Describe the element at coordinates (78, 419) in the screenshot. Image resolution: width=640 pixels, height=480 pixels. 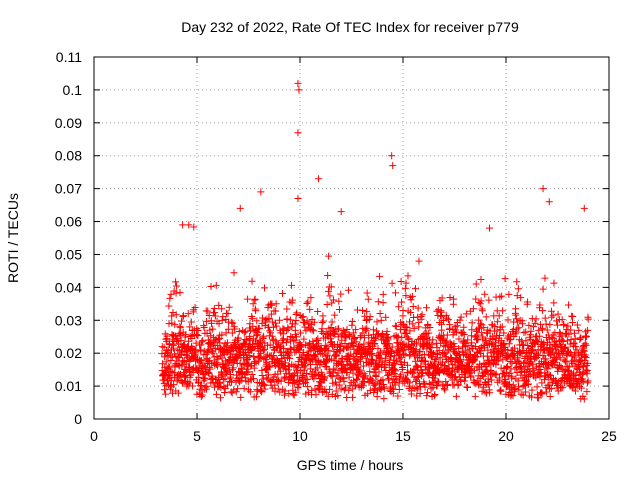
I see `y-tick-label: 0` at that location.